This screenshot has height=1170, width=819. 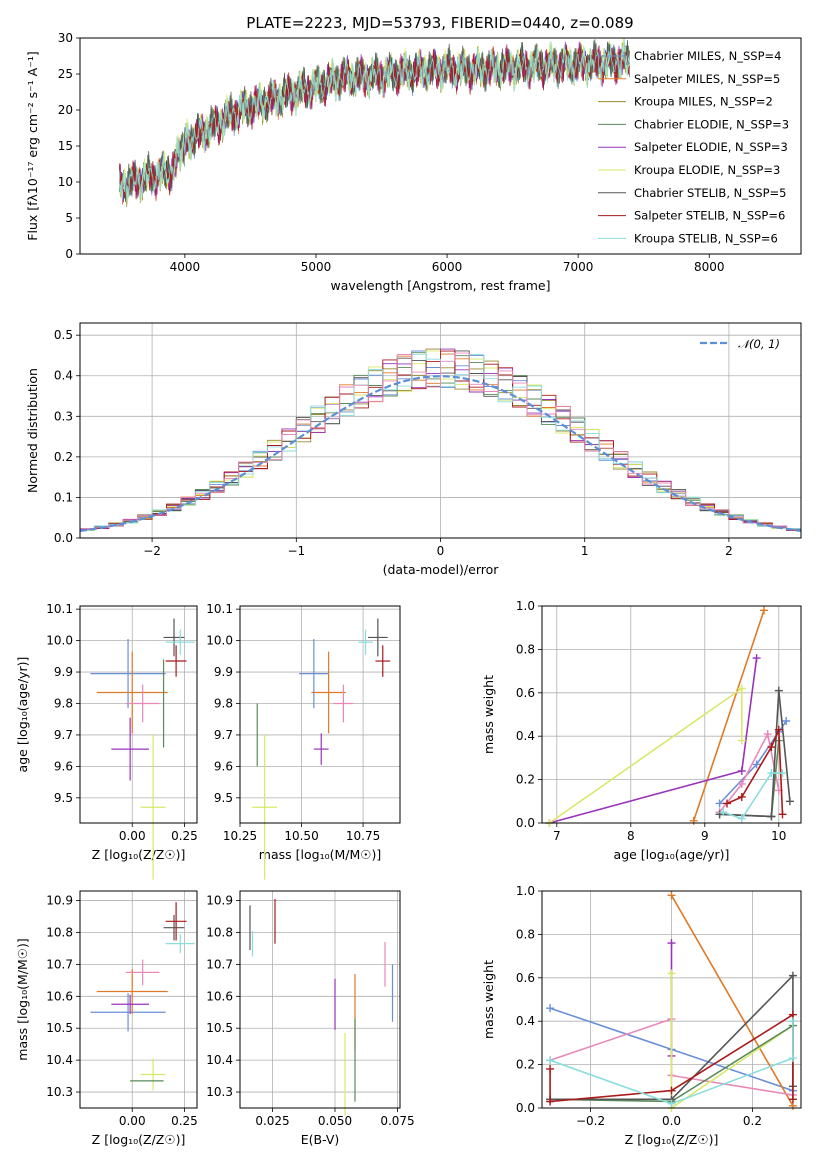 I want to click on legend-label: 𝒩(0, 1), so click(x=759, y=344).